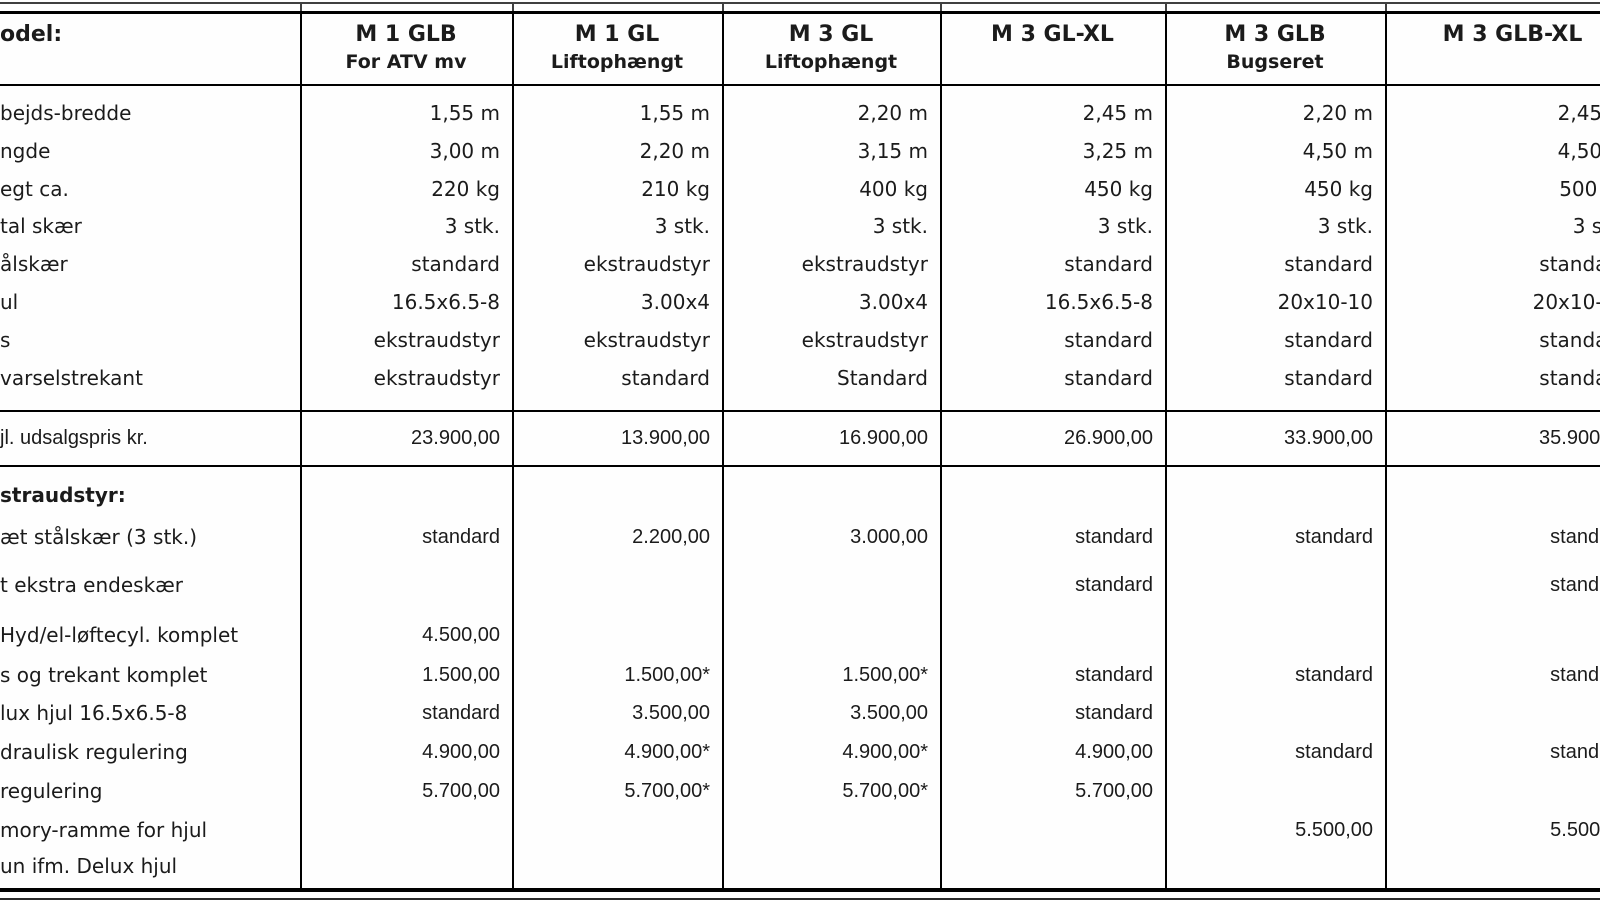 The height and width of the screenshot is (900, 1600). I want to click on extras-cell: 2.200,00, so click(671, 537).